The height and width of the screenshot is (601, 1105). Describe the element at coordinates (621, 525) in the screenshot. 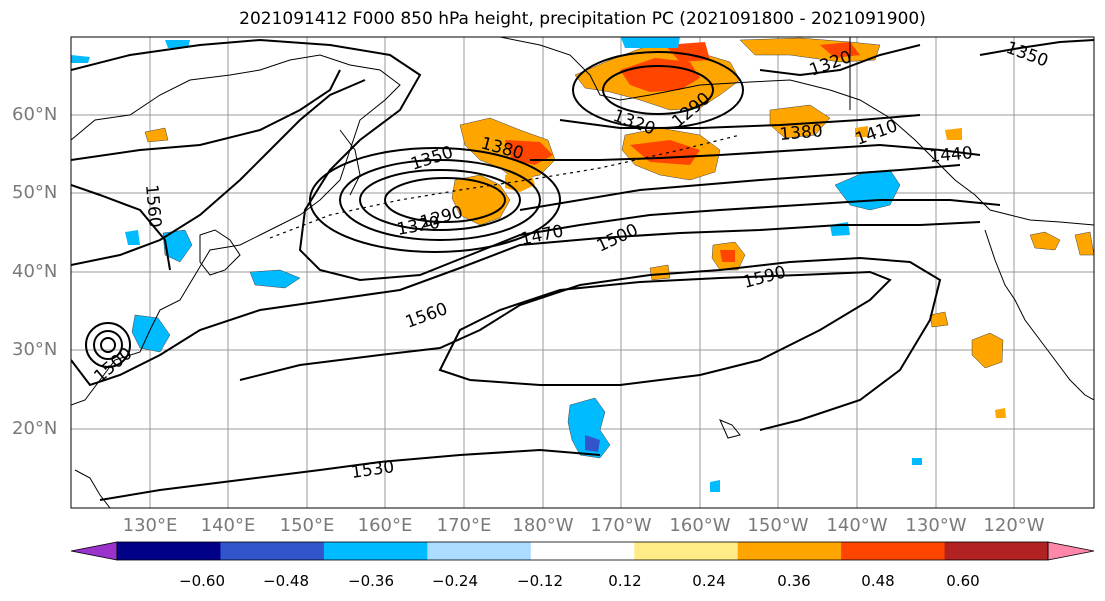

I see `lon-label: 170°W` at that location.